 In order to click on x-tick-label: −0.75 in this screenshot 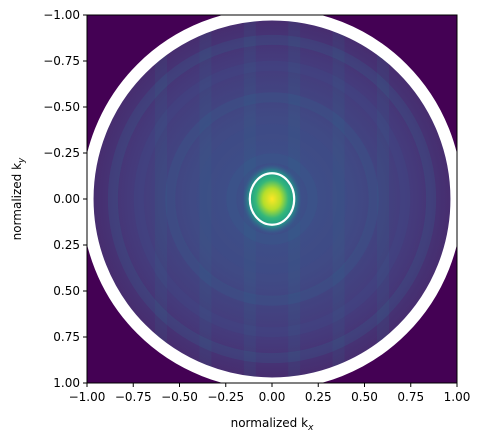, I will do `click(133, 397)`.